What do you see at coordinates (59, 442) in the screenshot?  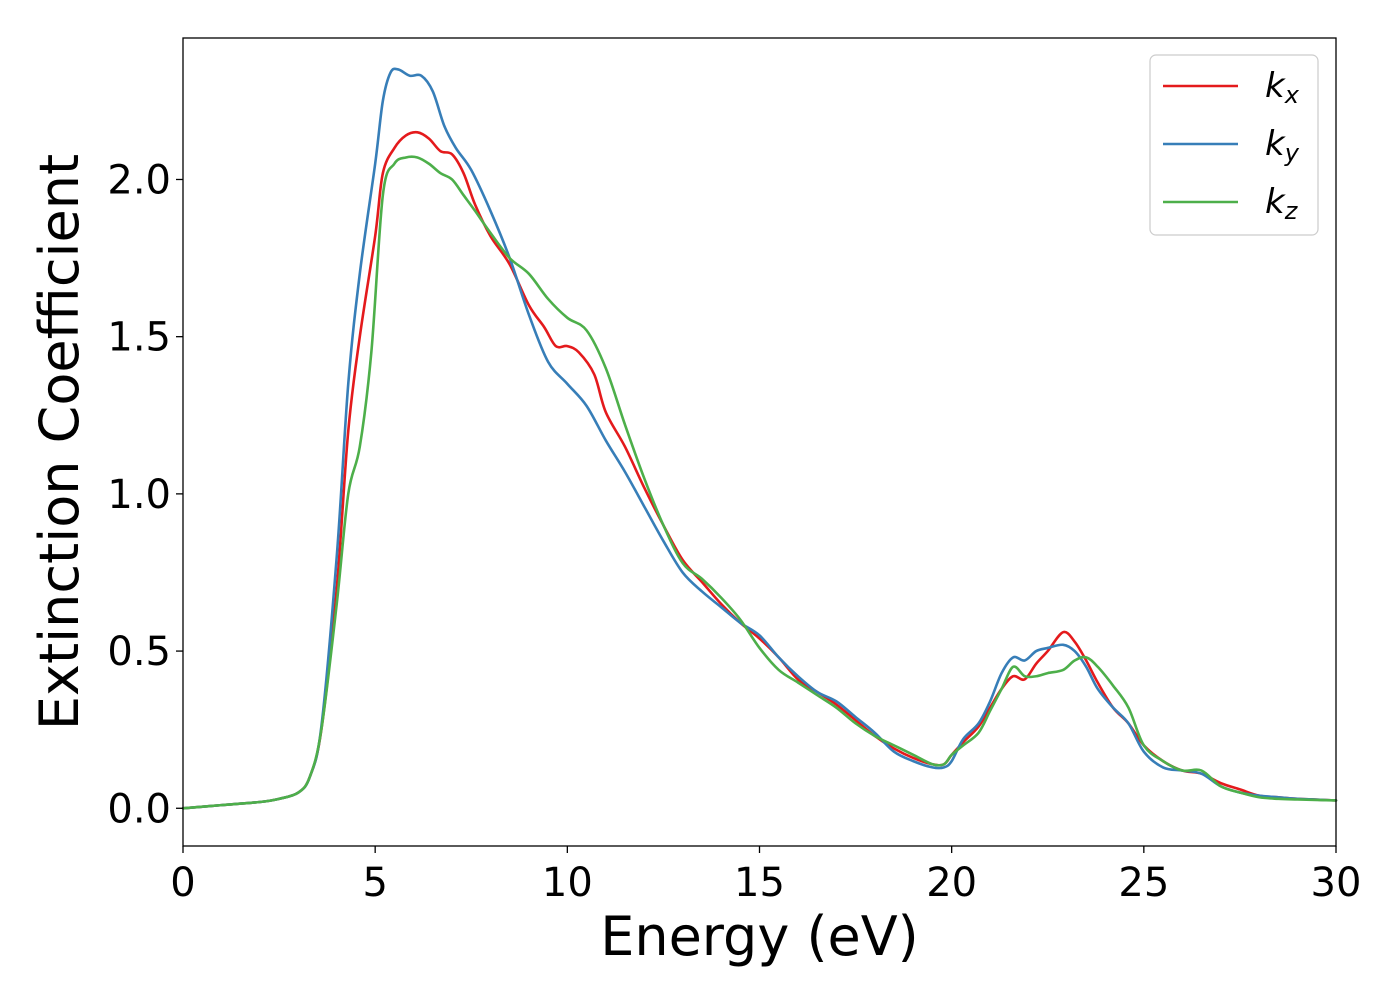 I see `y-axis-title: Extinction Coefficient` at bounding box center [59, 442].